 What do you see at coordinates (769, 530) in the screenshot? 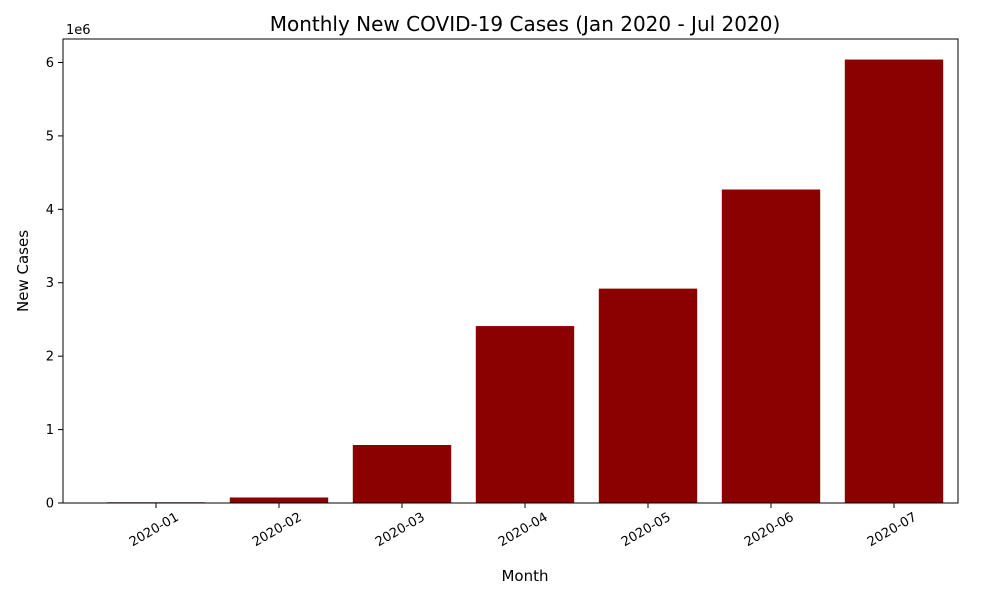
I see `x-tick-label: 2020-06` at bounding box center [769, 530].